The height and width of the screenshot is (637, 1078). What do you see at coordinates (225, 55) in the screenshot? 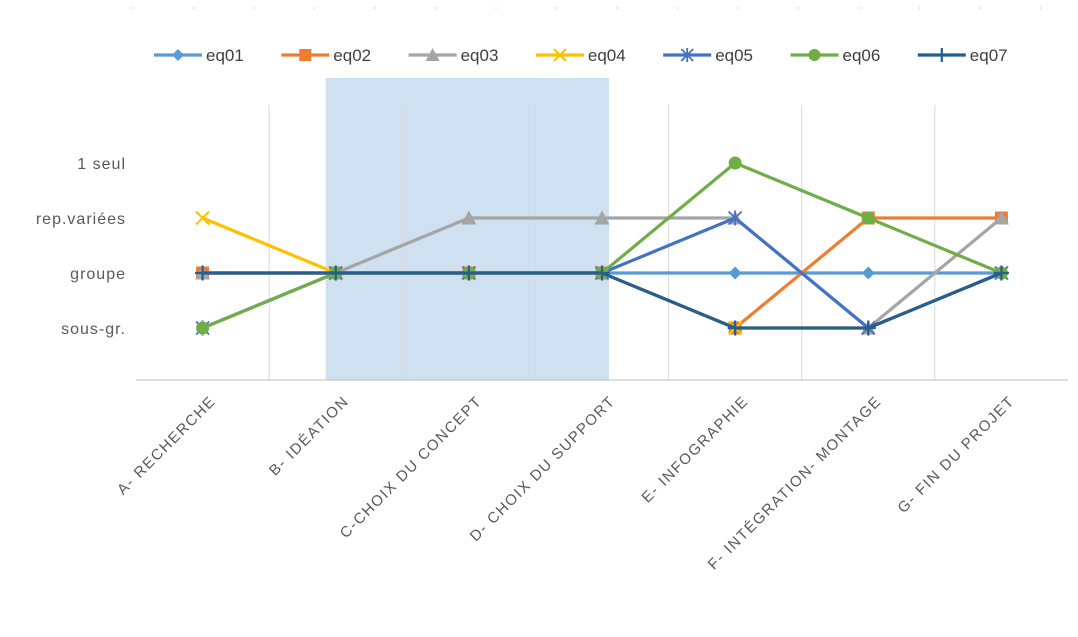
I see `legend-label: eq01` at bounding box center [225, 55].